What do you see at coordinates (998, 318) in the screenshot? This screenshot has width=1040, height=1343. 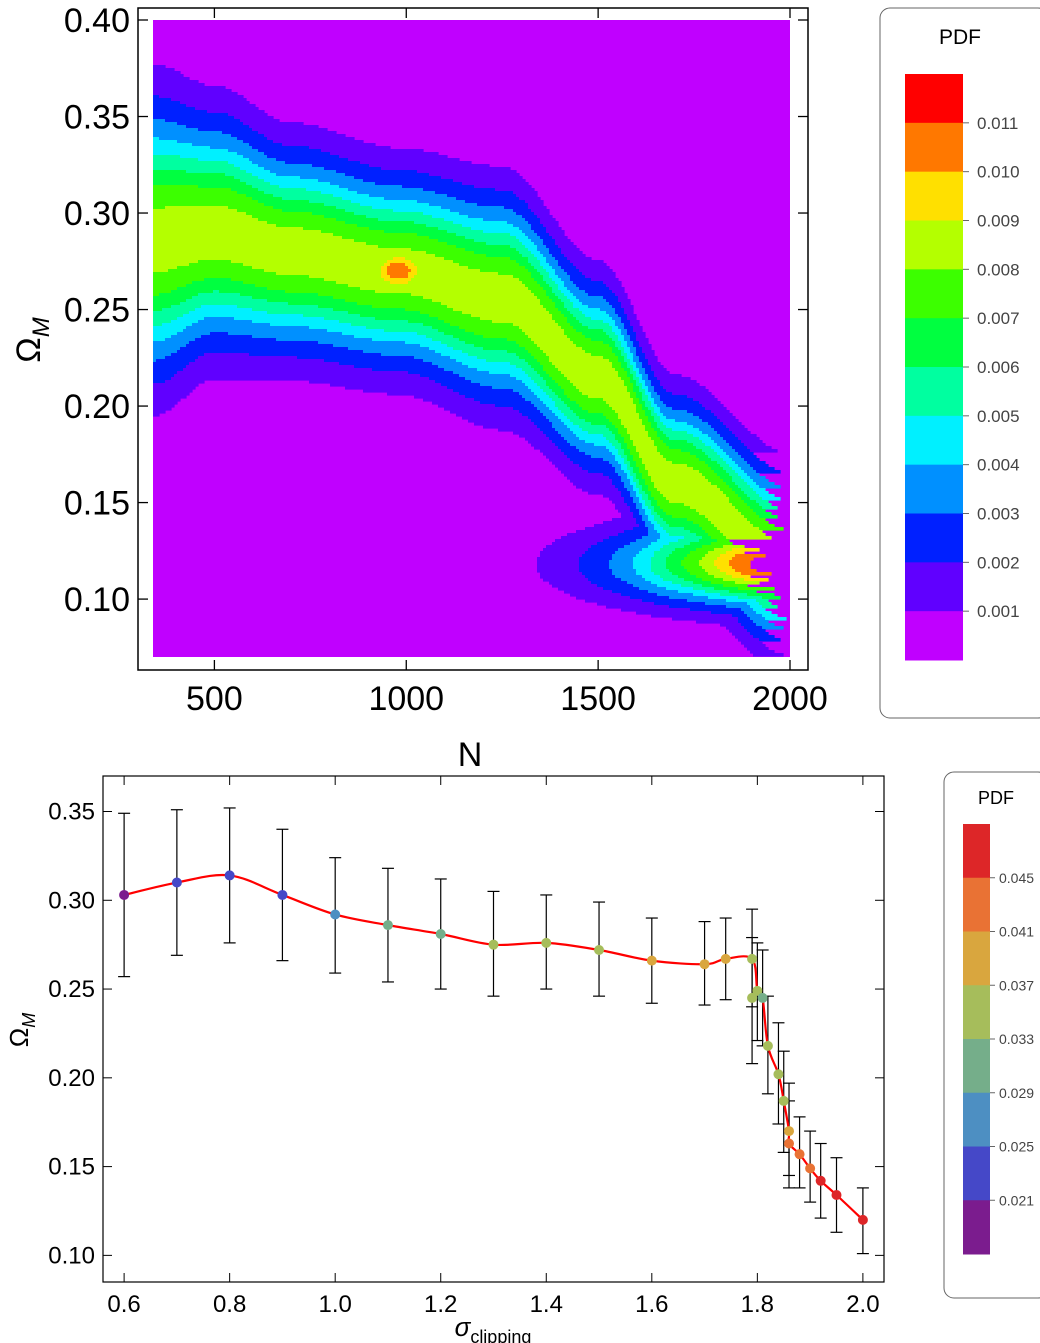 I see `contour-legend-level-label: 0.007` at bounding box center [998, 318].